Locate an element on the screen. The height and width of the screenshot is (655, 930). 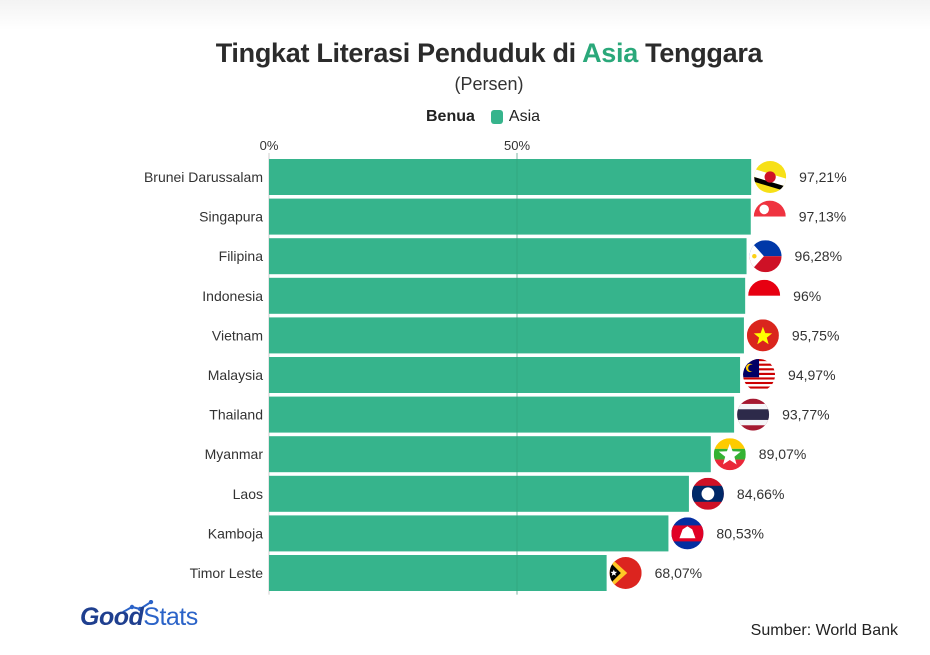
category-label: Kamboja is located at coordinates (235, 533).